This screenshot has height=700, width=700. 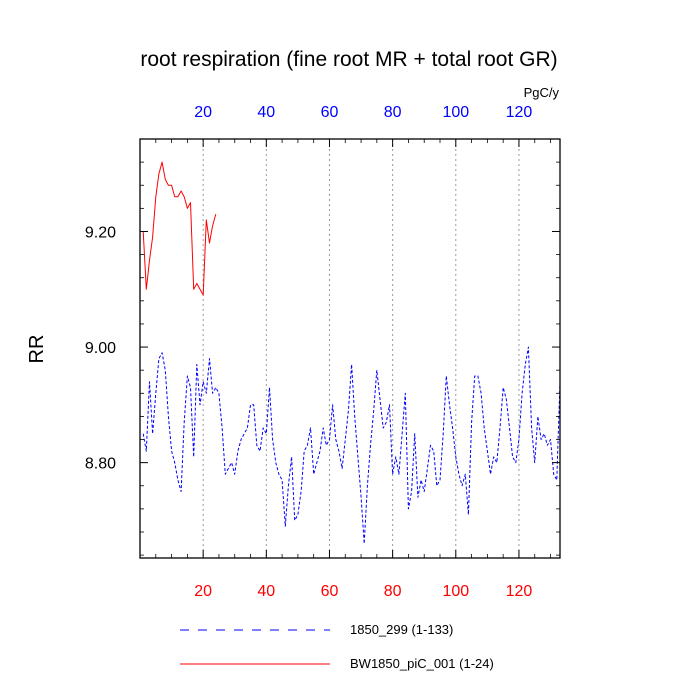 I want to click on y-tick-label: 9.00, so click(x=100, y=348).